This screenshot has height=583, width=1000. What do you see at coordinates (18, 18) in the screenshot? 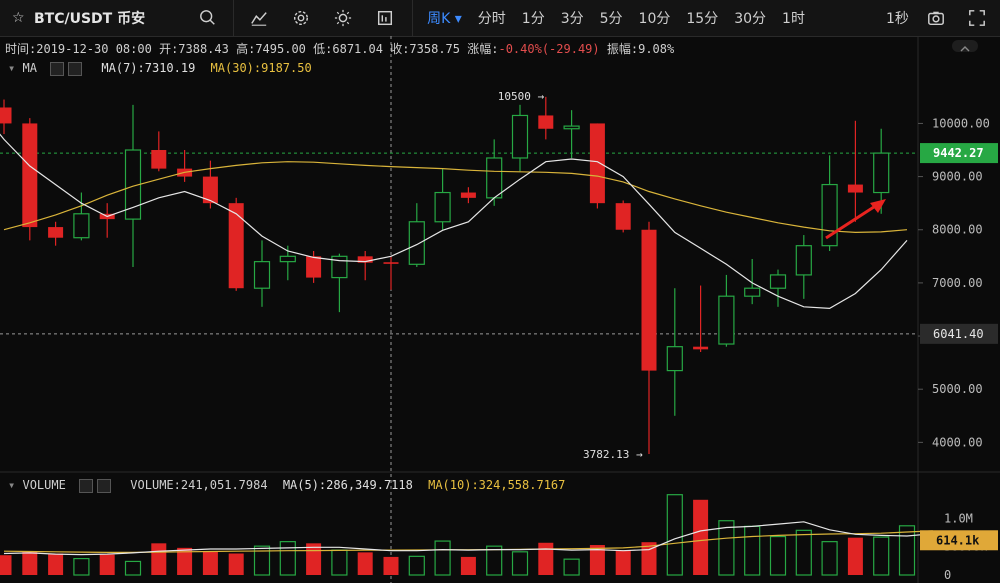
I see `favorite-star-icon: ☆` at bounding box center [18, 18].